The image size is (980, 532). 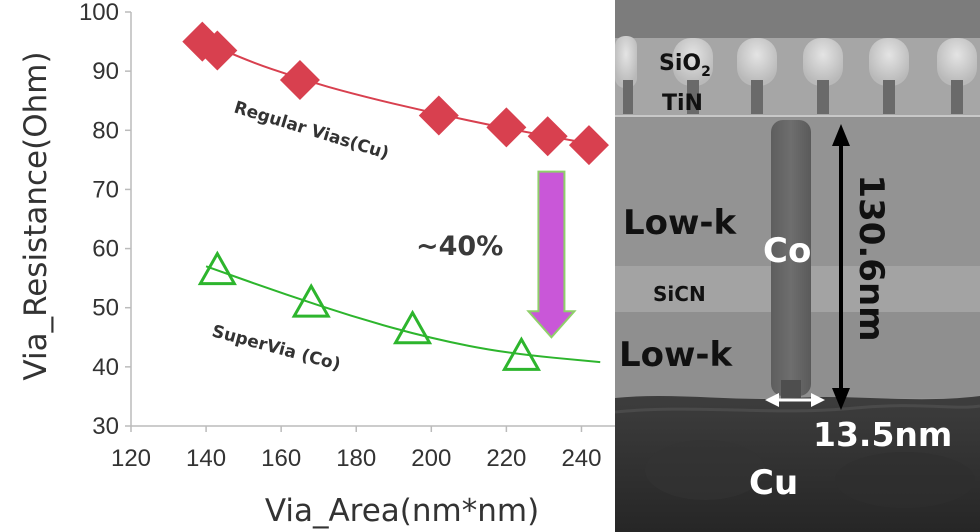 I want to click on trend-line-supervia, so click(x=403, y=314).